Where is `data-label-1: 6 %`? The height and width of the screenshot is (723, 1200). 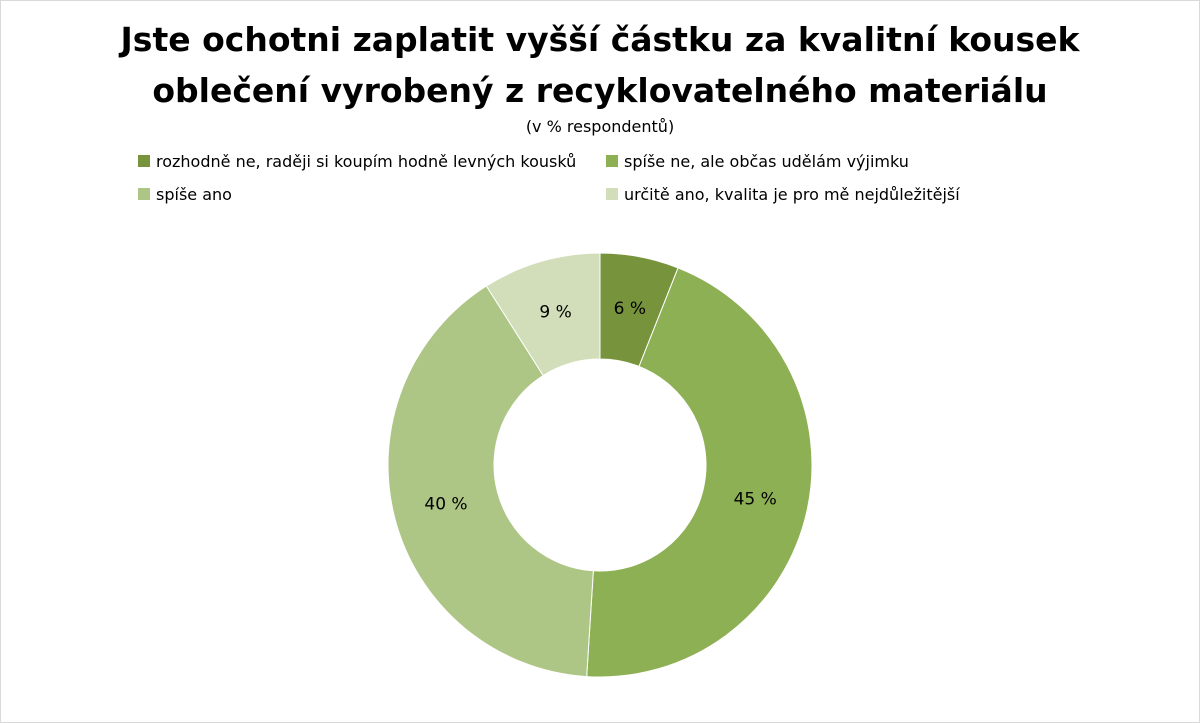
data-label-1: 6 % is located at coordinates (630, 309).